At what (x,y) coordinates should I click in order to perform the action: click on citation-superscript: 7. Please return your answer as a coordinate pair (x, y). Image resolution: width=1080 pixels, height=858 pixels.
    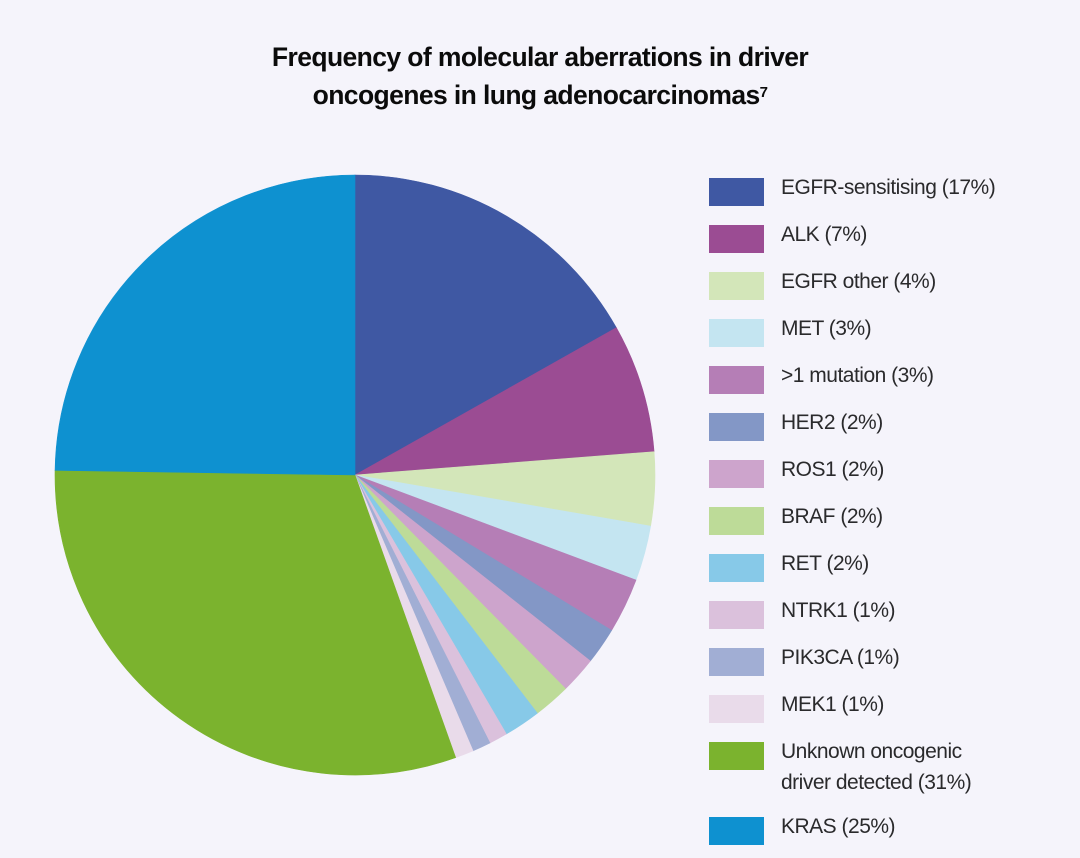
    Looking at the image, I should click on (763, 92).